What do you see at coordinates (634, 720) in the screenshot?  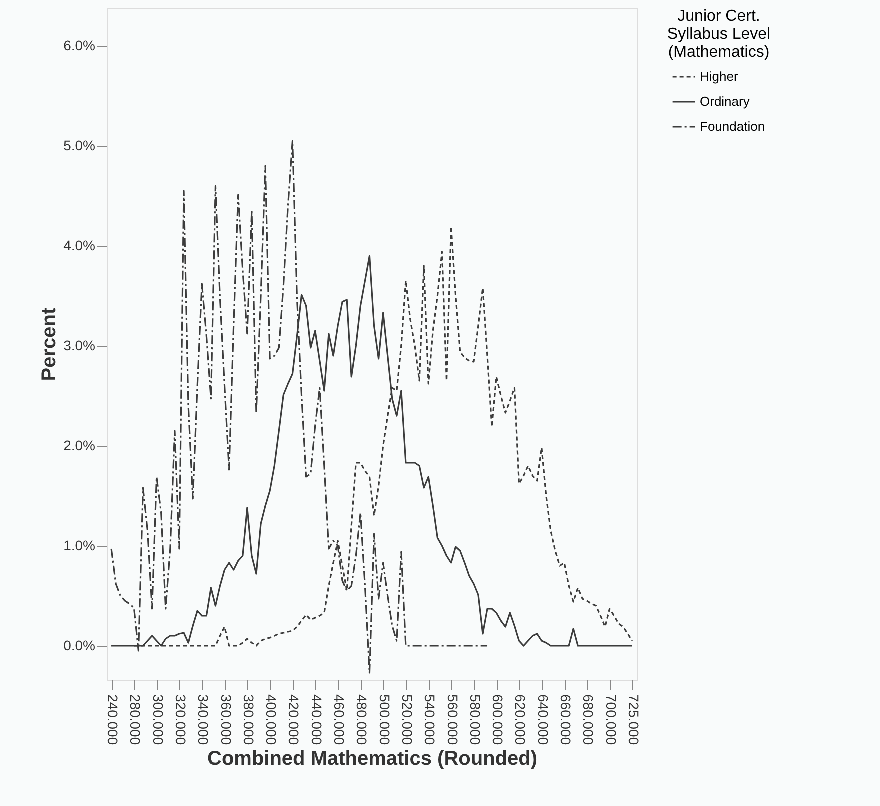 I see `x-tick-label: 725.000` at bounding box center [634, 720].